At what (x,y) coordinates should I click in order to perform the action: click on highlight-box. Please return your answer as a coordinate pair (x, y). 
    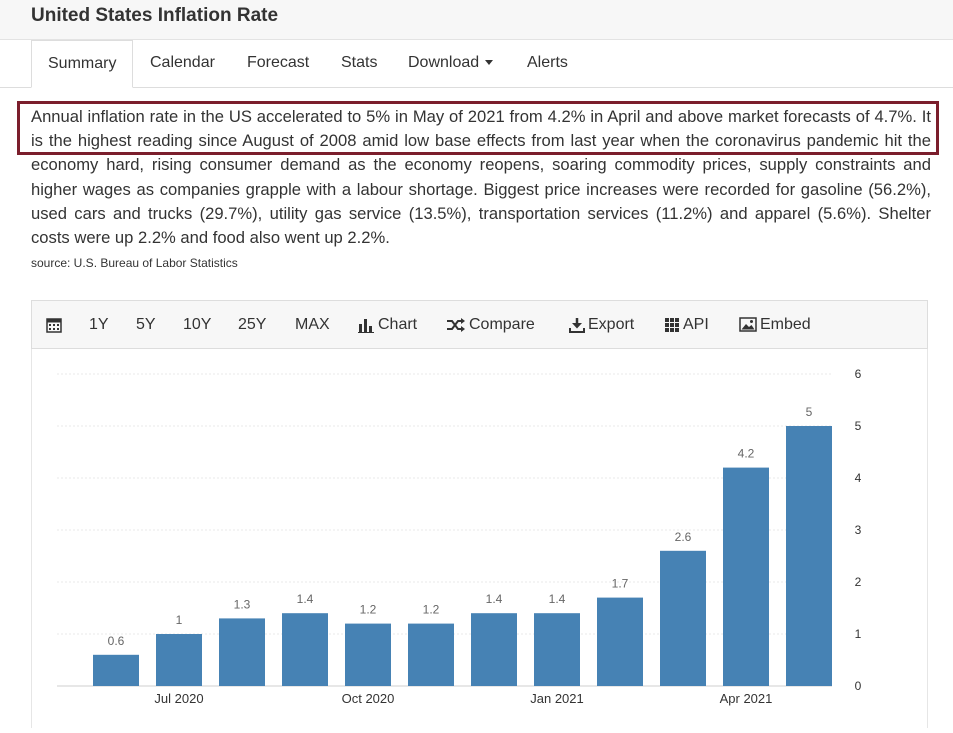
    Looking at the image, I should click on (478, 128).